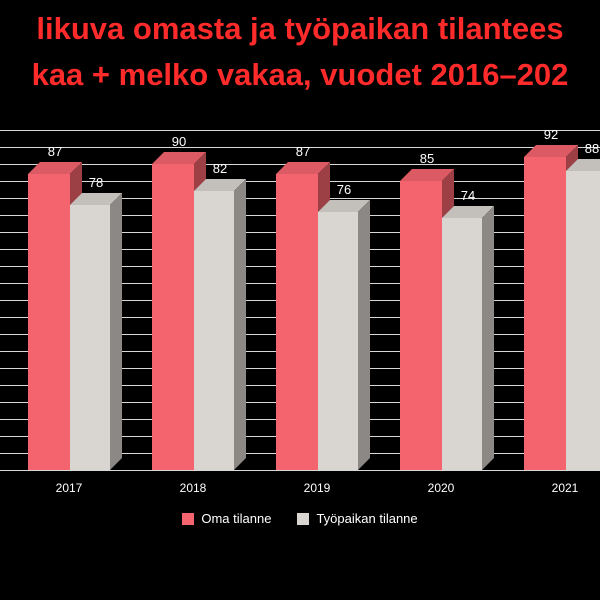  Describe the element at coordinates (468, 196) in the screenshot. I see `bar-value-label: 74` at that location.